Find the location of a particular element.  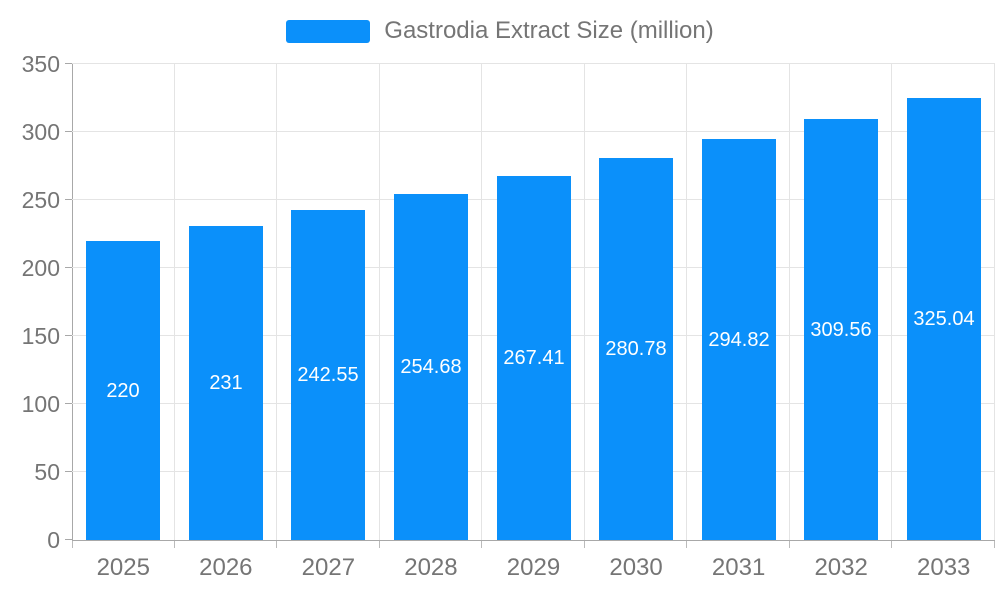

x-axis-label: 2030 is located at coordinates (636, 567).